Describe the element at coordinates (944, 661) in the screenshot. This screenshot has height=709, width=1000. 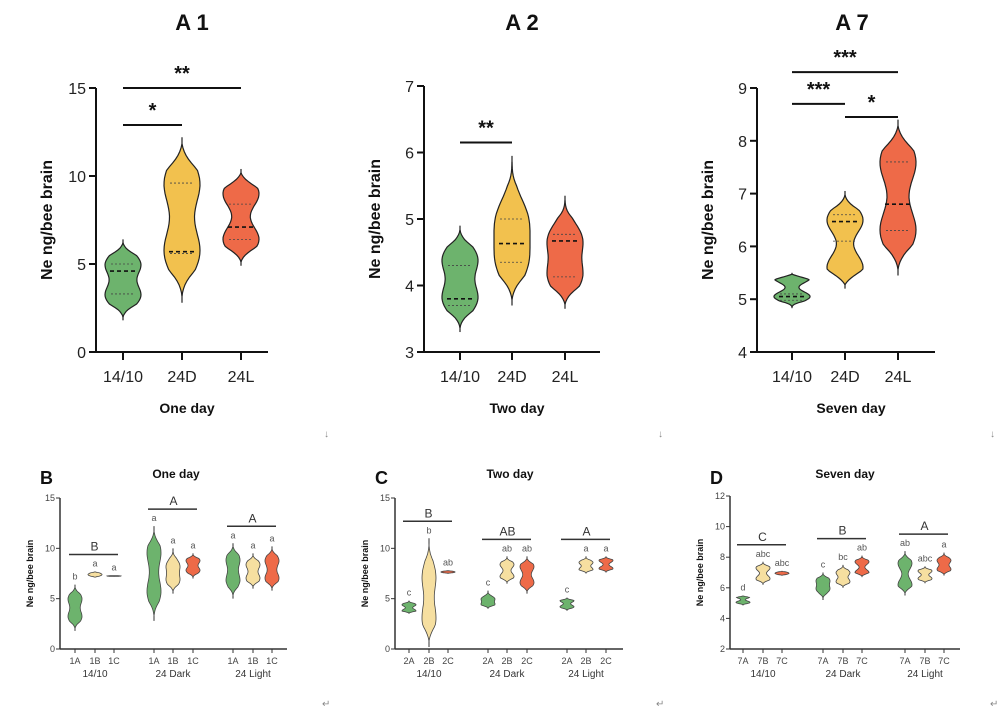
I see `x-tick-label: 7C` at that location.